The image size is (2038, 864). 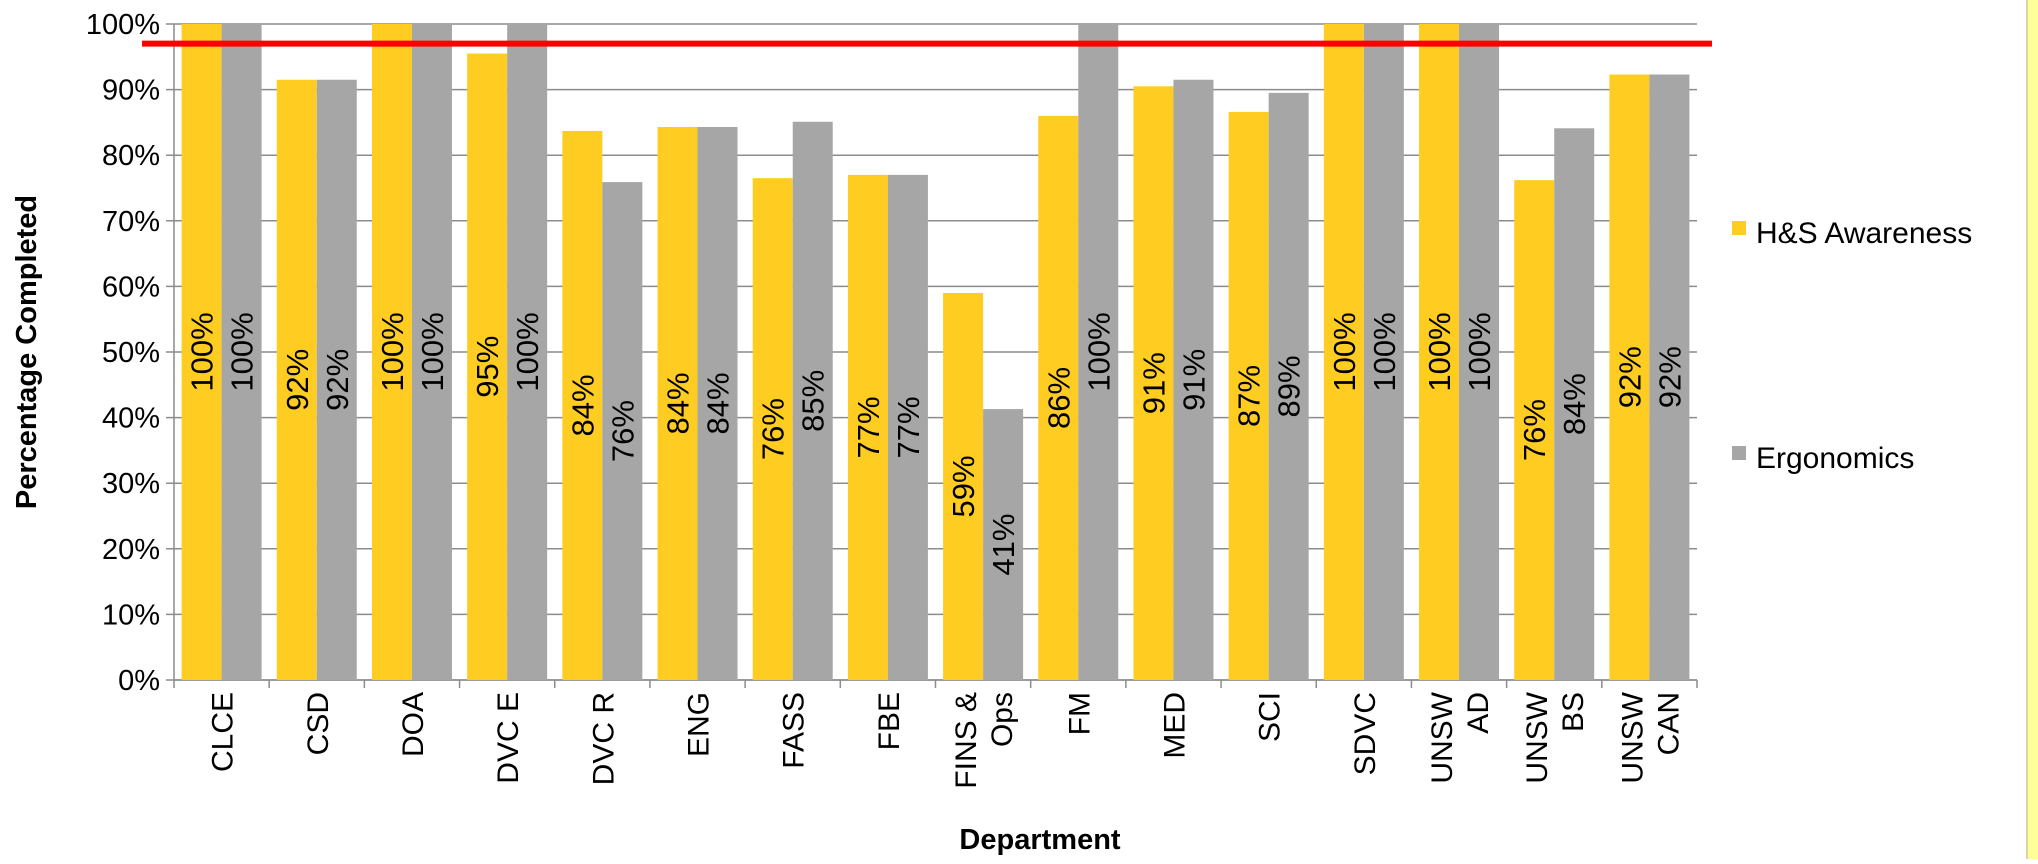 What do you see at coordinates (1039, 840) in the screenshot?
I see `x-axis-title: Department` at bounding box center [1039, 840].